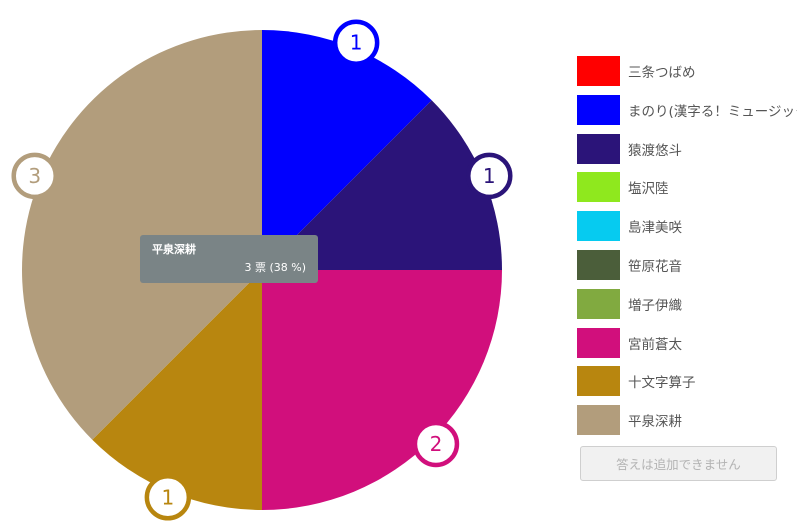 The image size is (797, 530). I want to click on legend-item: 三条つばめ, so click(687, 71).